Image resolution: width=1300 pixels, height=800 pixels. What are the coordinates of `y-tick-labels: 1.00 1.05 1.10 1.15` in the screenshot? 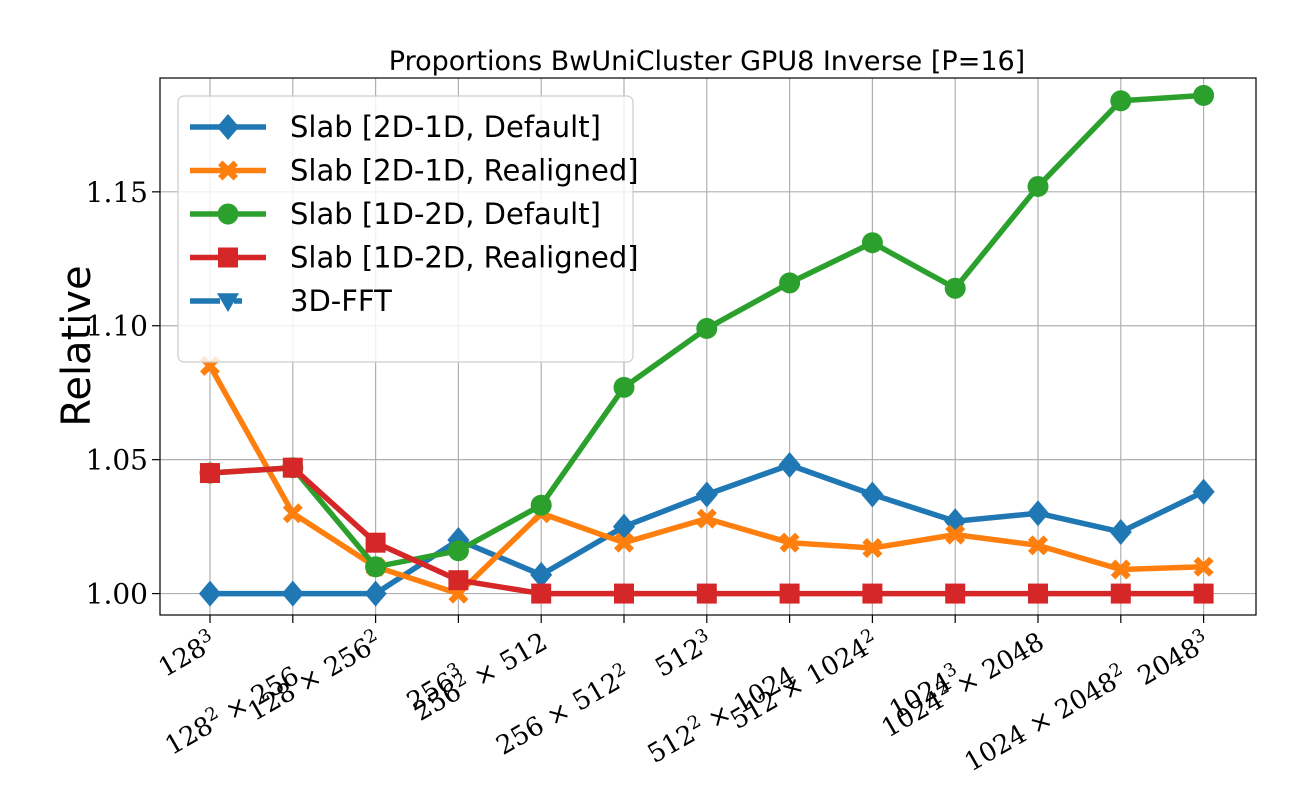 It's located at (123, 393).